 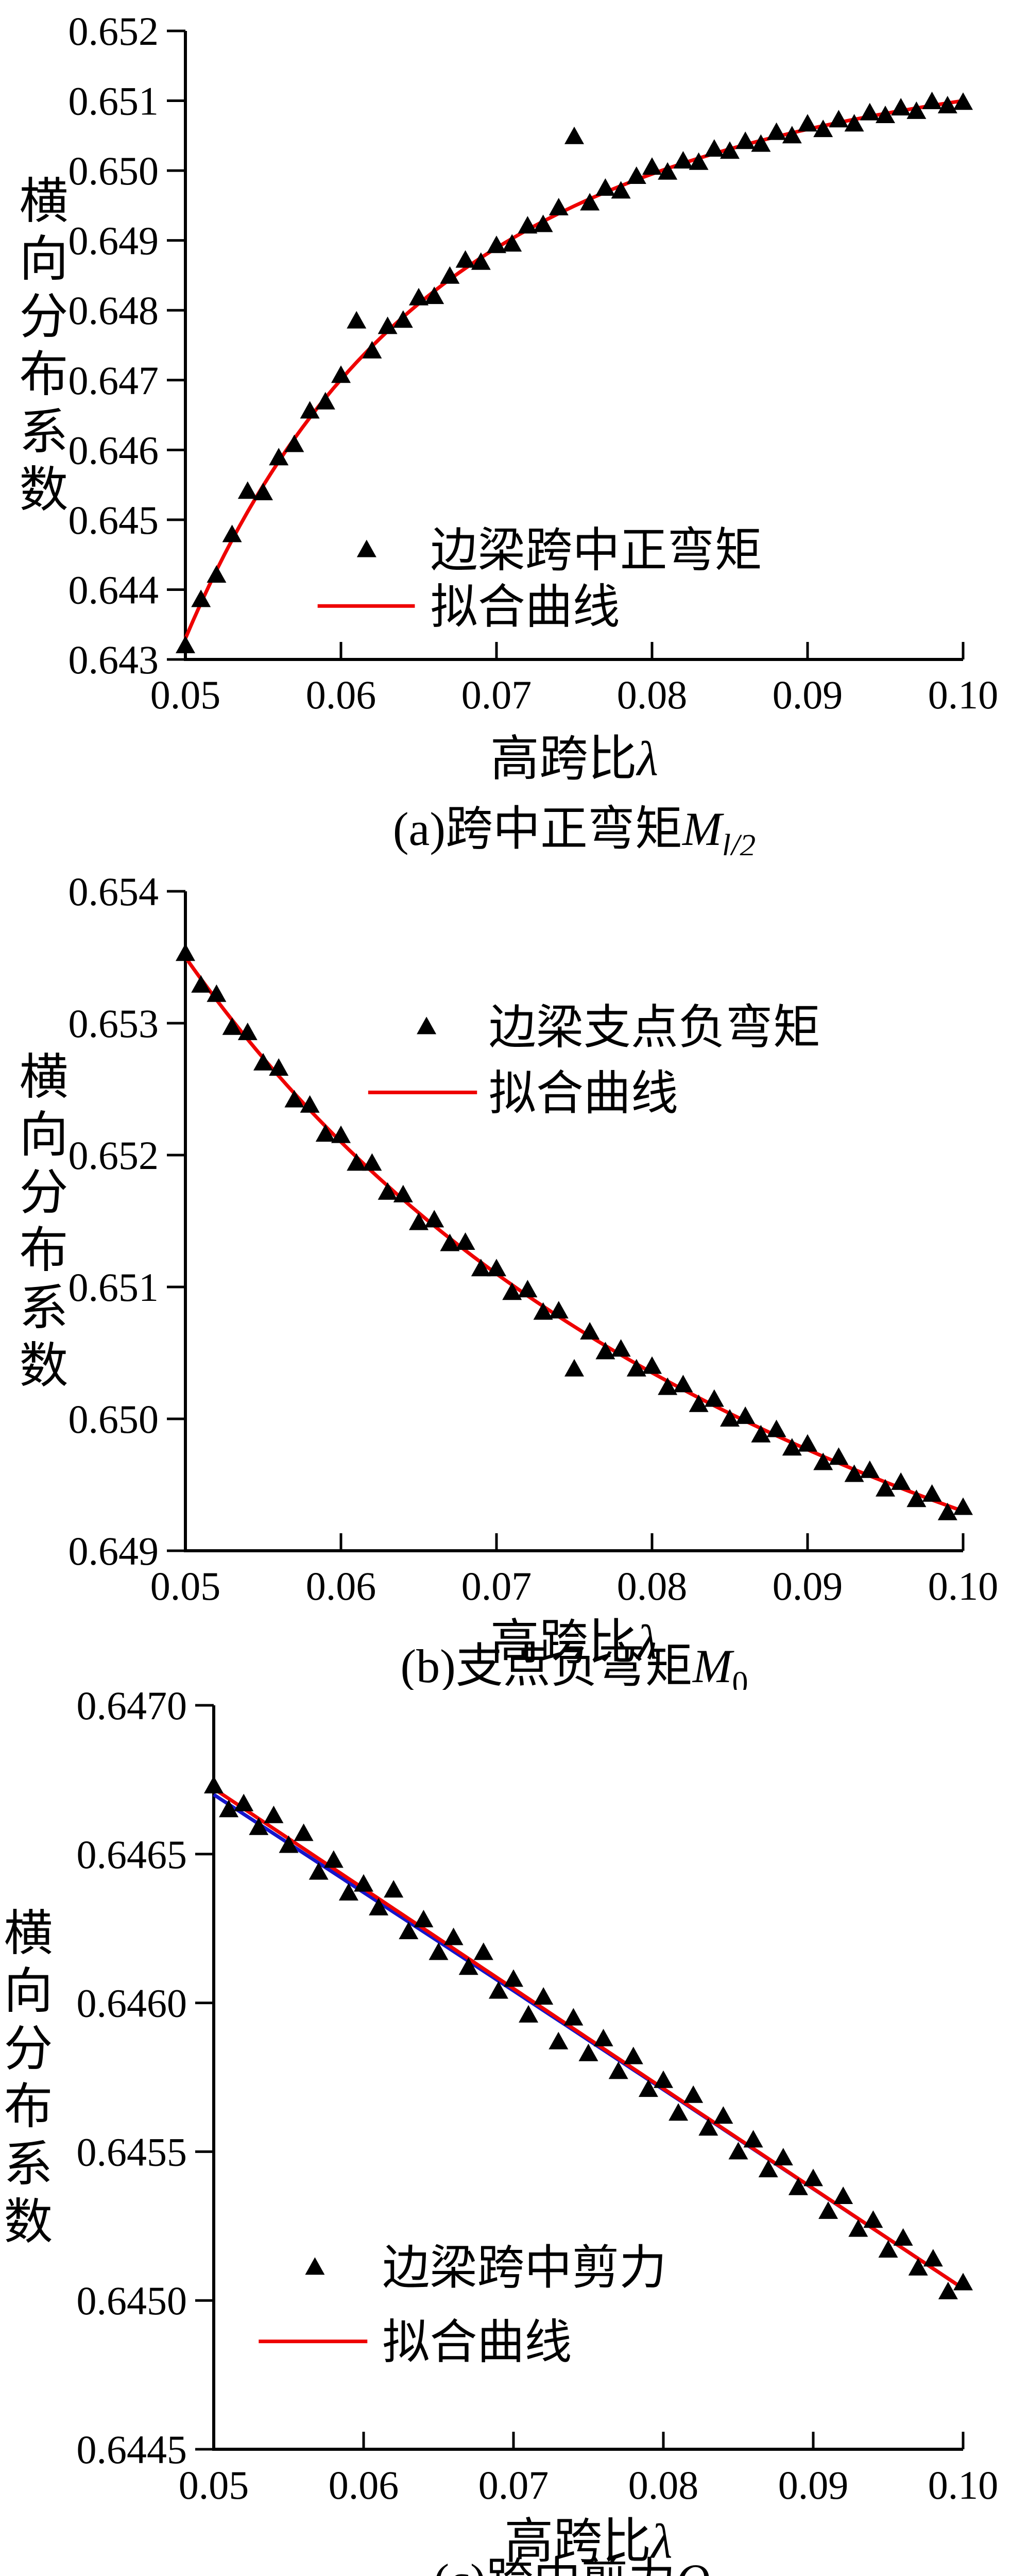 What do you see at coordinates (113, 1419) in the screenshot?
I see `y-tick-label: 0.650` at bounding box center [113, 1419].